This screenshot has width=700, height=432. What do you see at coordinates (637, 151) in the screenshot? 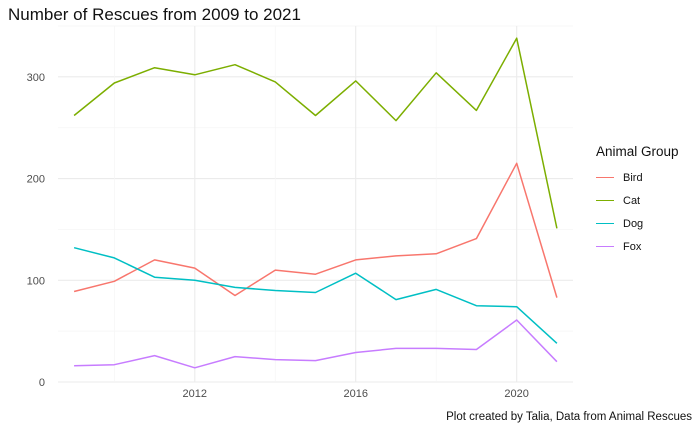
I see `legend-title: Animal Group` at bounding box center [637, 151].